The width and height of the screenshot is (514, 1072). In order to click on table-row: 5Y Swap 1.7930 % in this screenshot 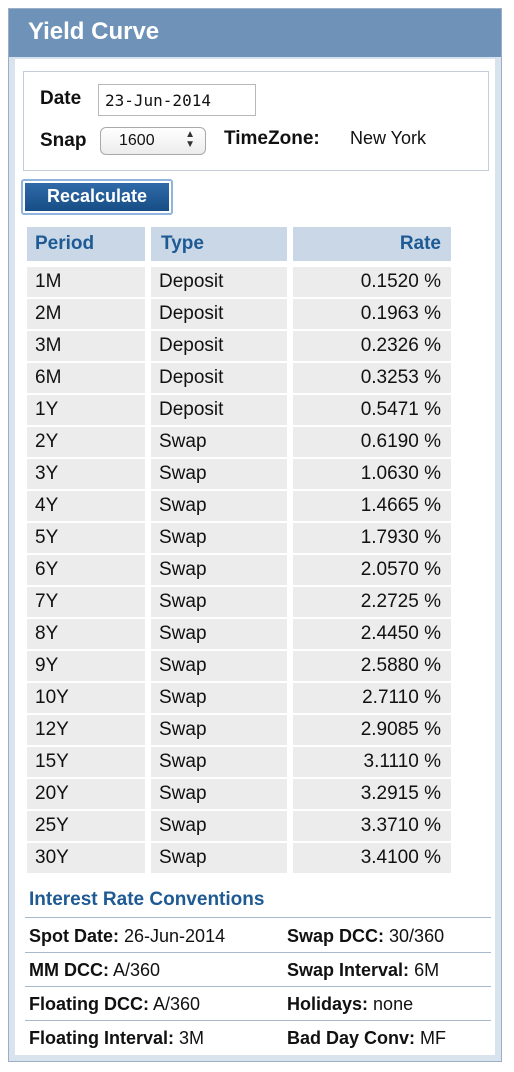, I will do `click(239, 538)`.